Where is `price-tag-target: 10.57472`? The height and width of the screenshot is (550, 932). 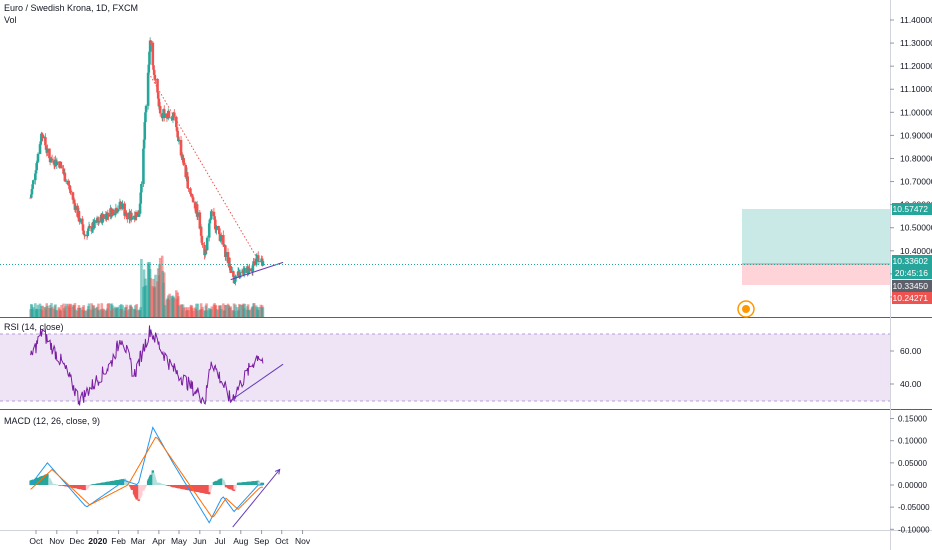 price-tag-target: 10.57472 is located at coordinates (912, 209).